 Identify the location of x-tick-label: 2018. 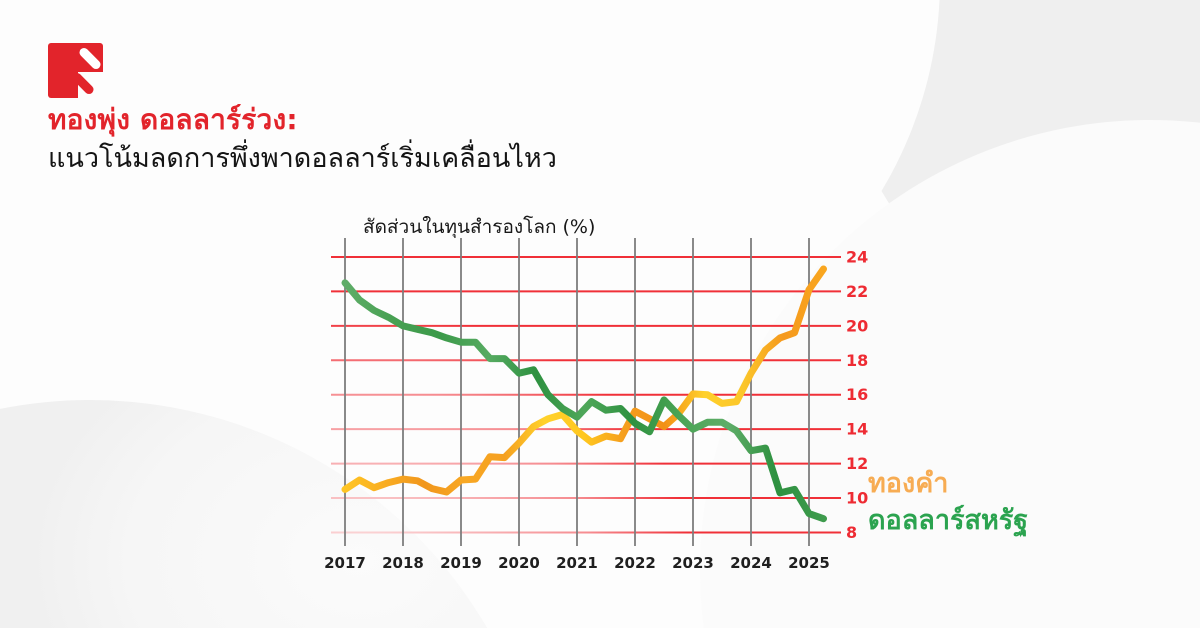
(403, 563).